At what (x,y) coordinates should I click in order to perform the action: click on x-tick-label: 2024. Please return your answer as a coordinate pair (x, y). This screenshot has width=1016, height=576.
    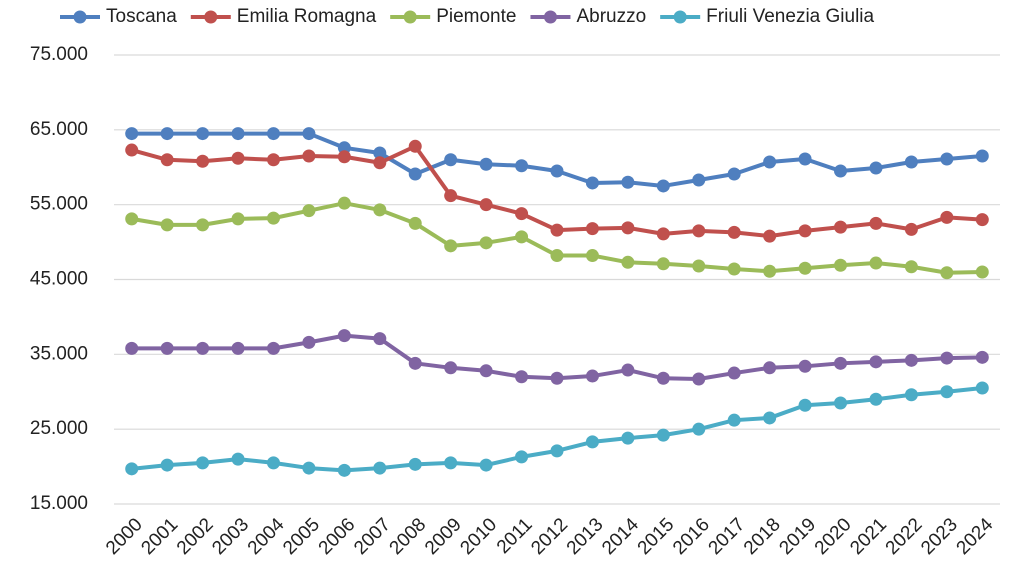
    Looking at the image, I should click on (975, 536).